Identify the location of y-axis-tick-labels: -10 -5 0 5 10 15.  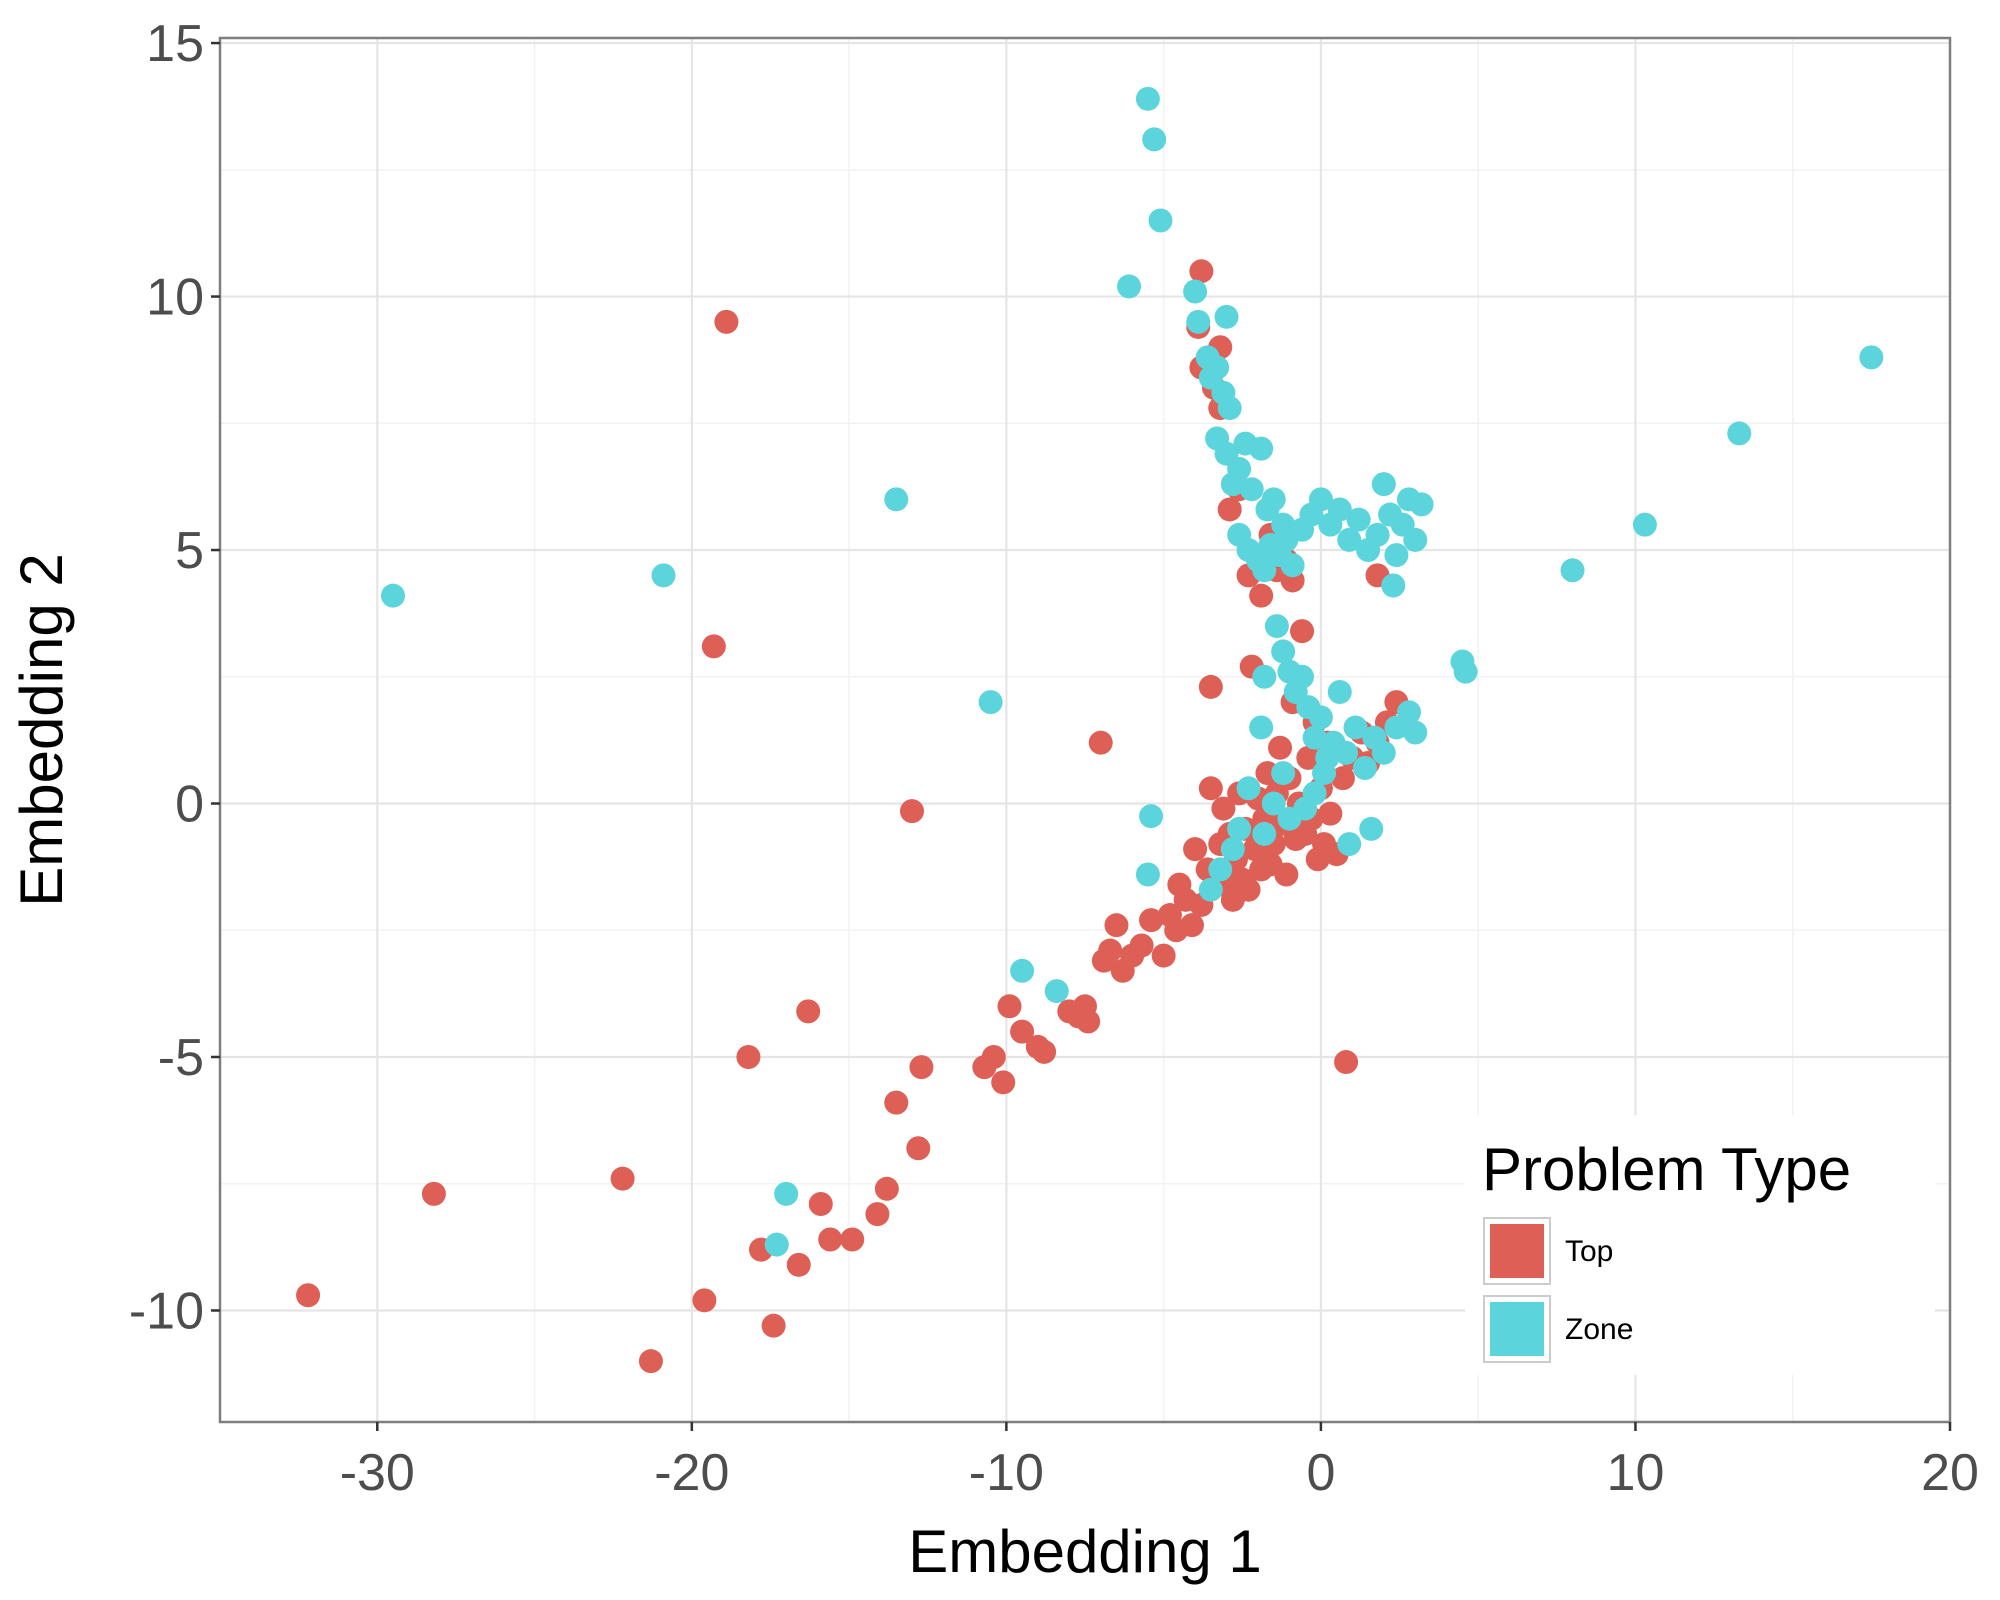
(166, 677).